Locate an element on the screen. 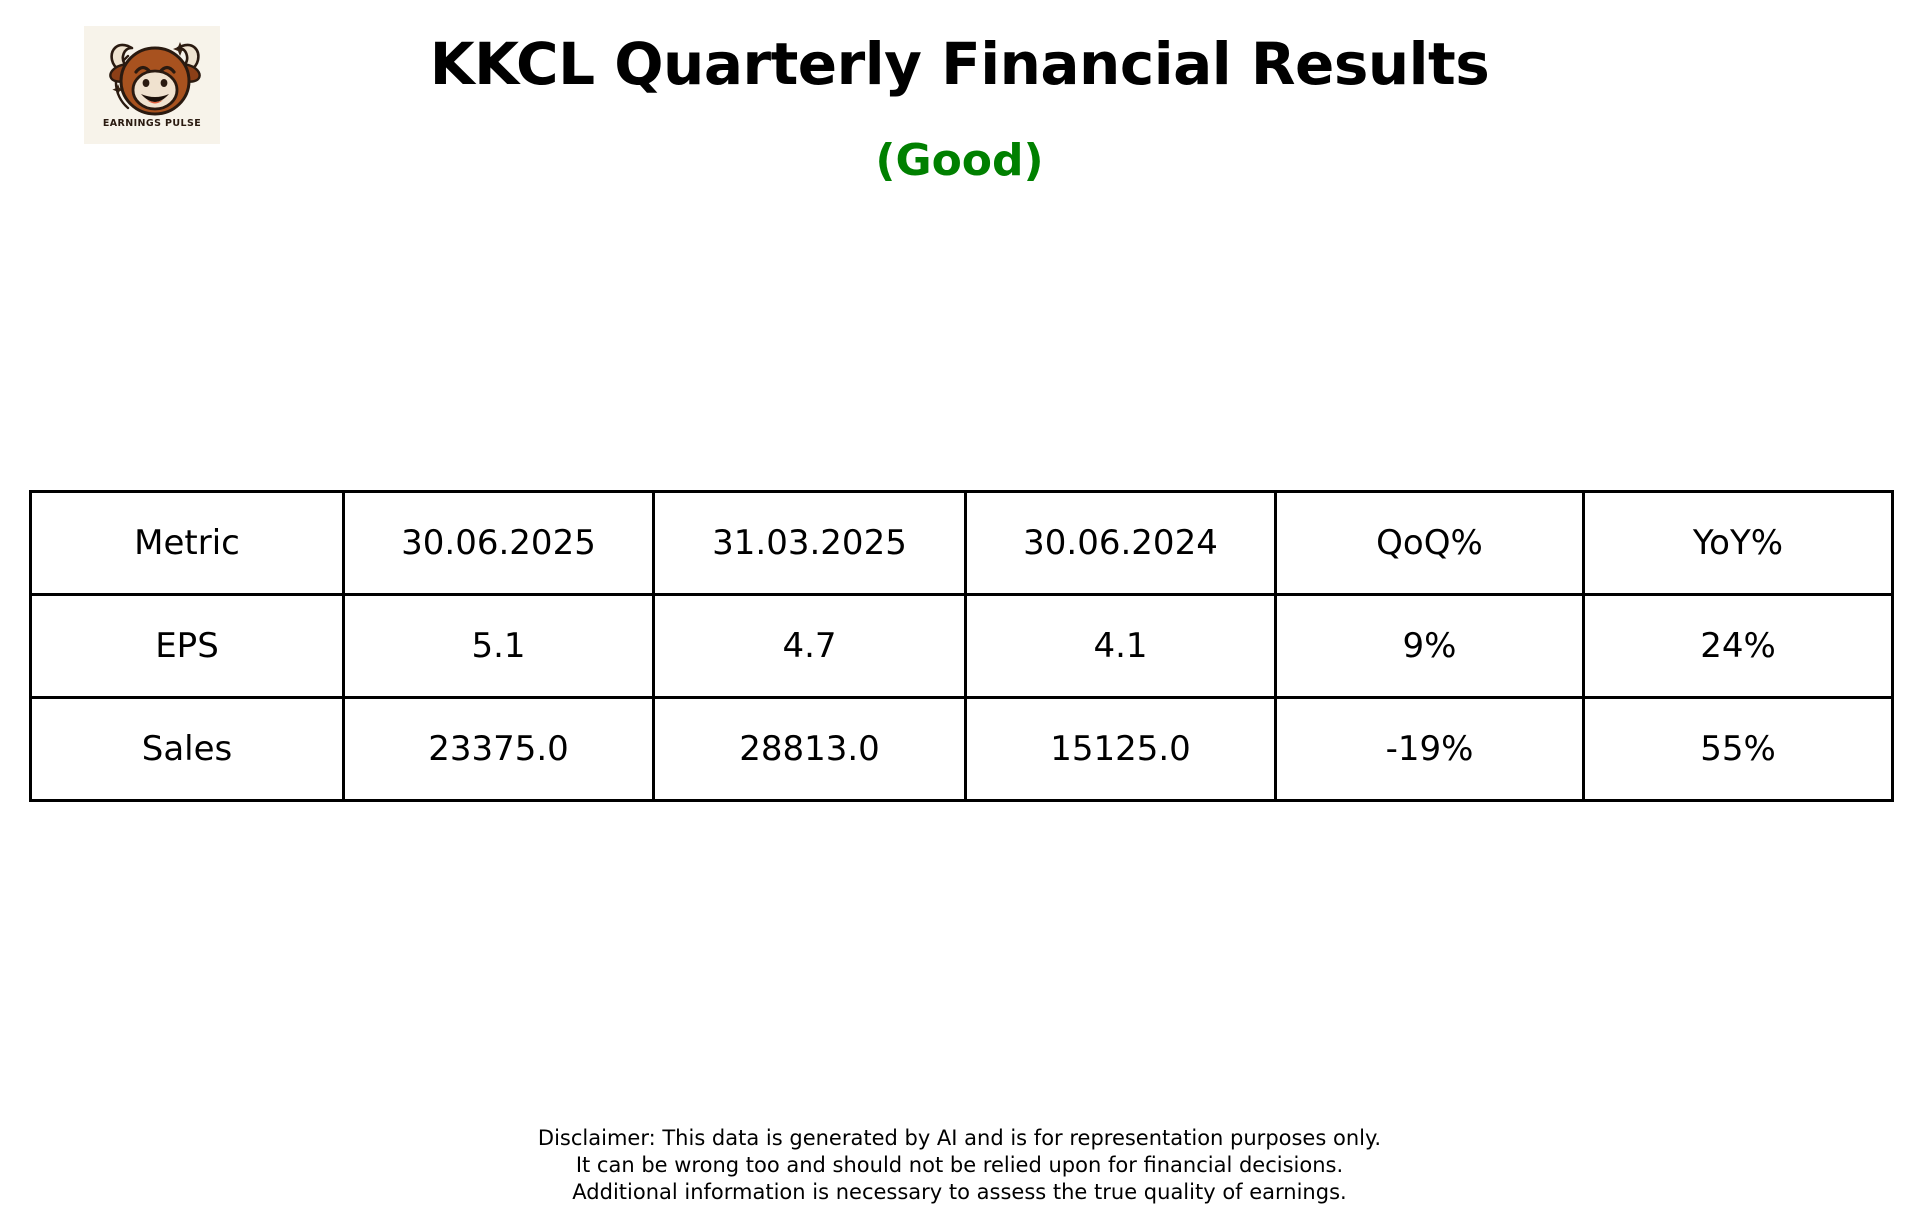  sales-prev-year: 15125.0 is located at coordinates (1120, 749).